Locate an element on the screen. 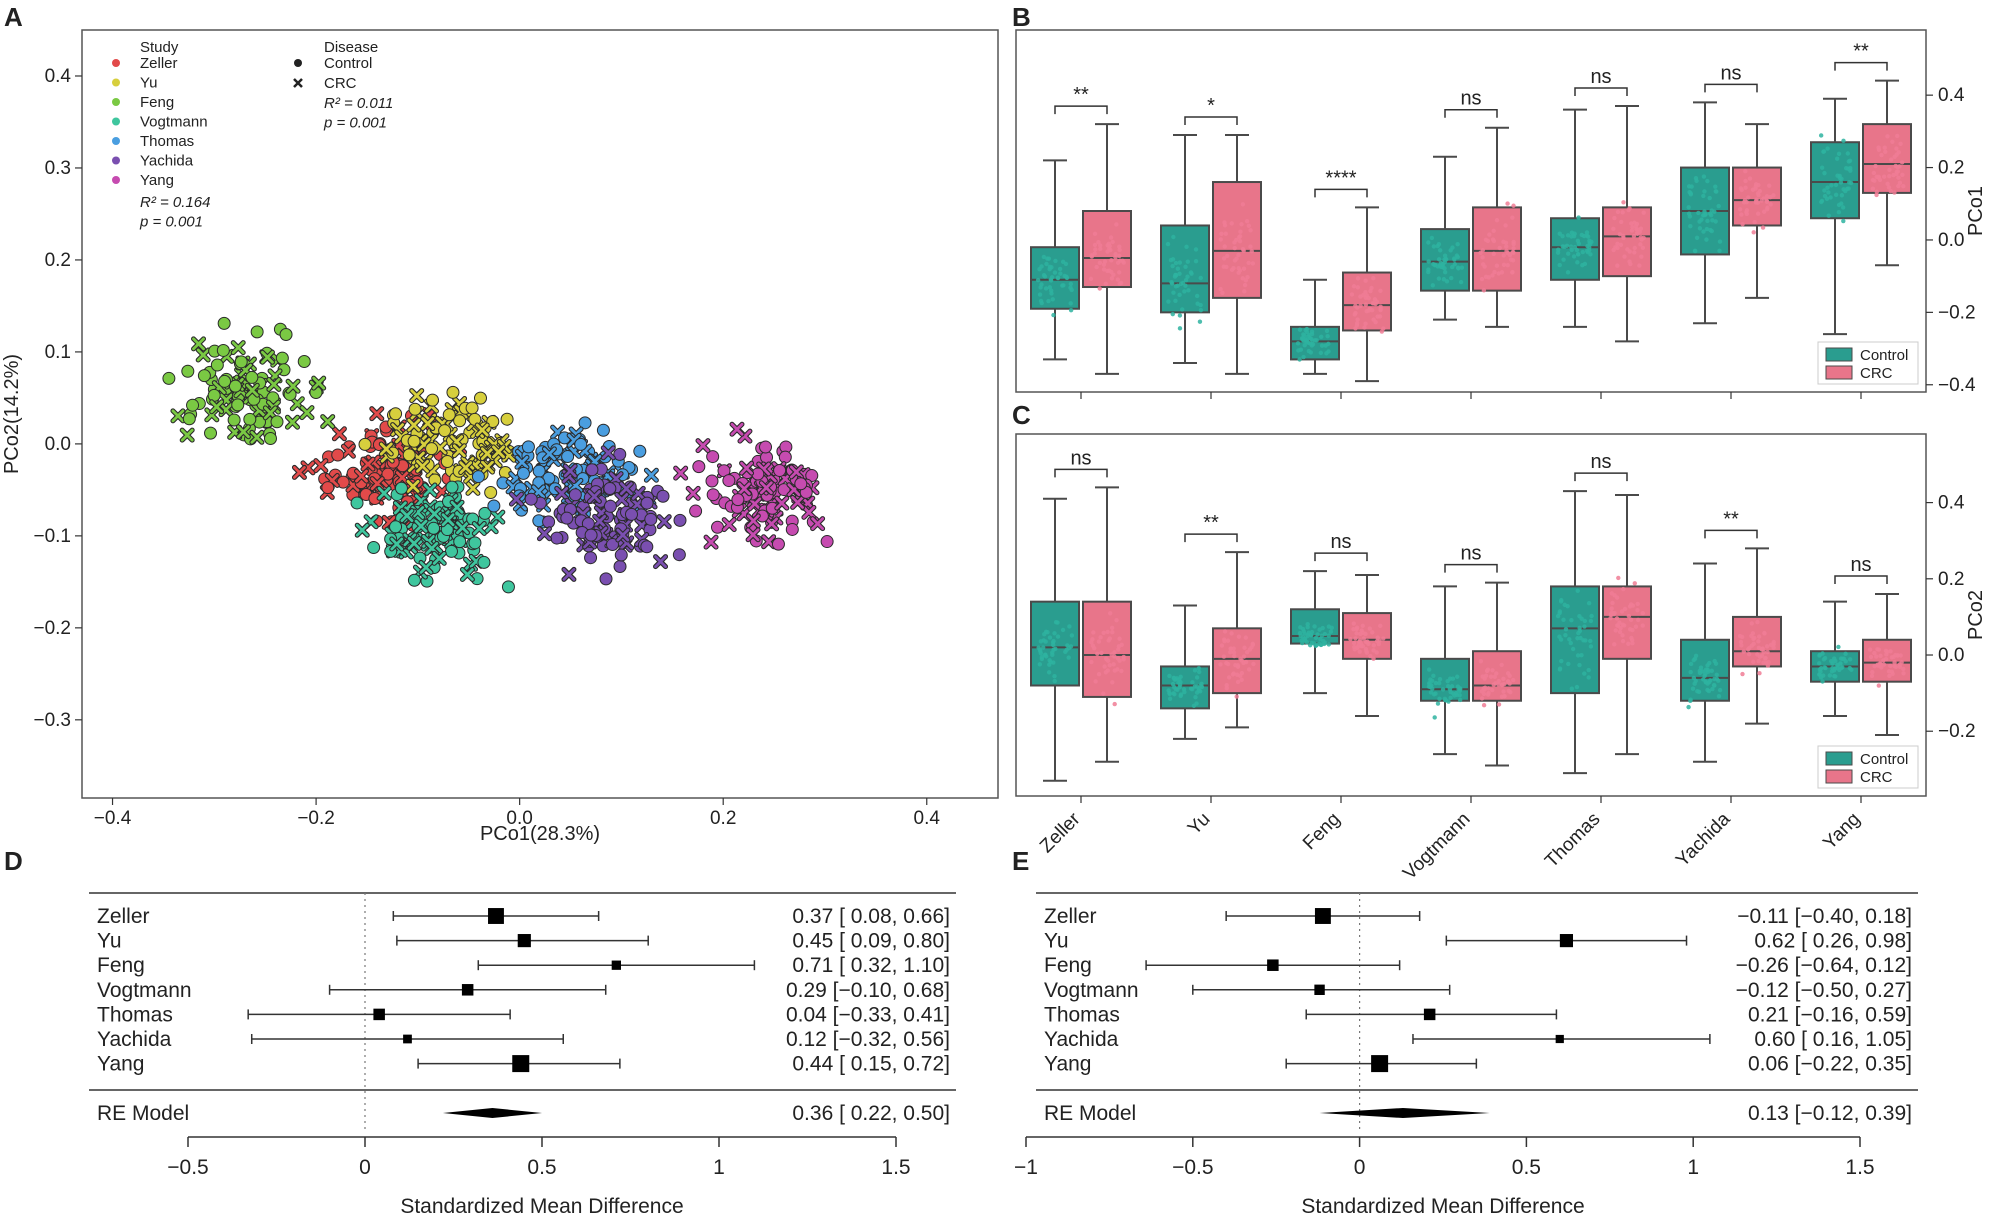 The height and width of the screenshot is (1215, 2008). legend-control-swatch is located at coordinates (1839, 354).